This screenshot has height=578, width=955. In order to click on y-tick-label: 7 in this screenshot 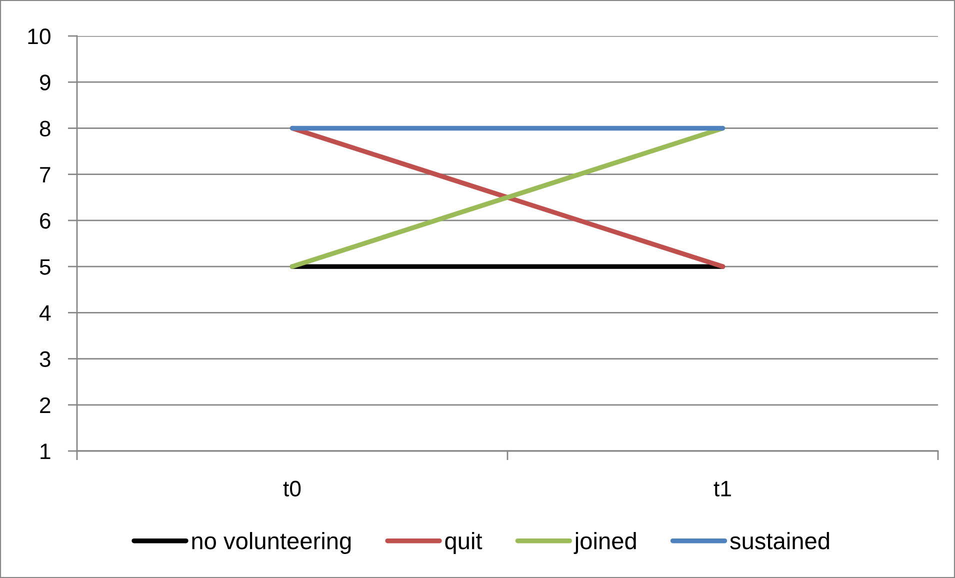, I will do `click(45, 174)`.